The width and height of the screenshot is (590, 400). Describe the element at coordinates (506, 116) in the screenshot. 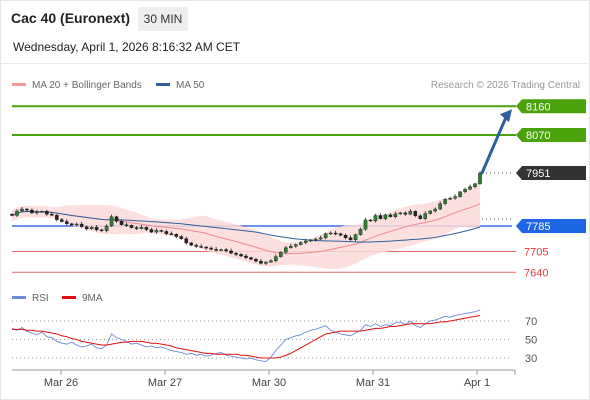

I see `target-arrow-head` at that location.